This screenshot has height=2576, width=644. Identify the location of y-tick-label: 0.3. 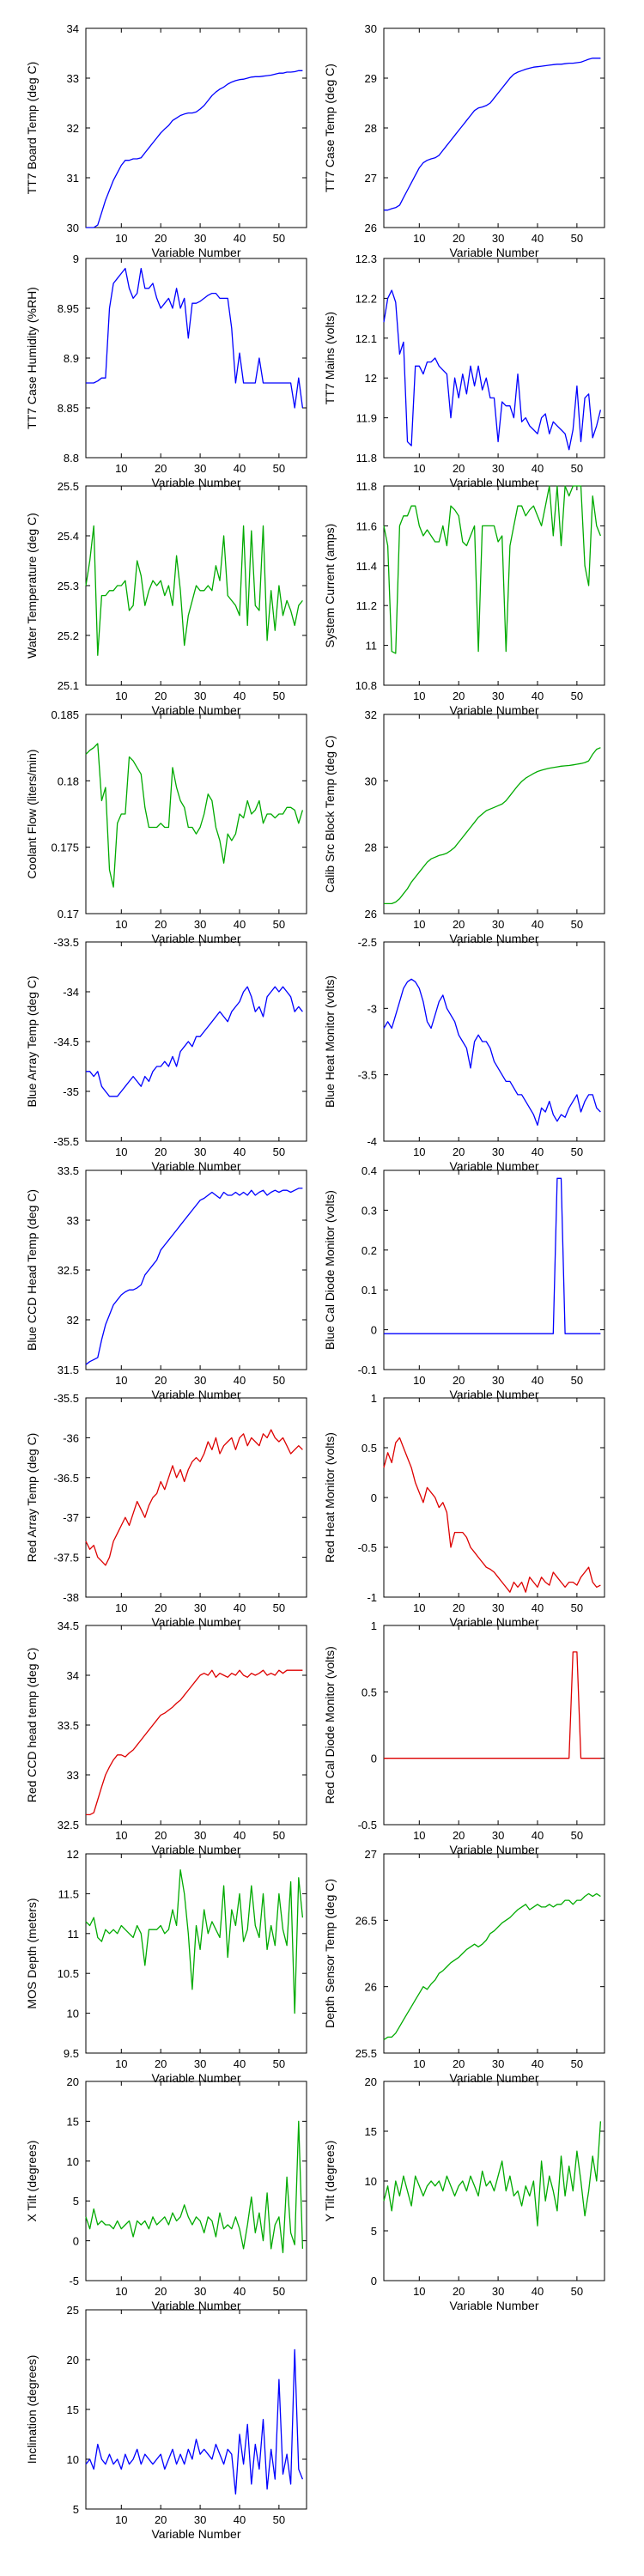
(369, 1210).